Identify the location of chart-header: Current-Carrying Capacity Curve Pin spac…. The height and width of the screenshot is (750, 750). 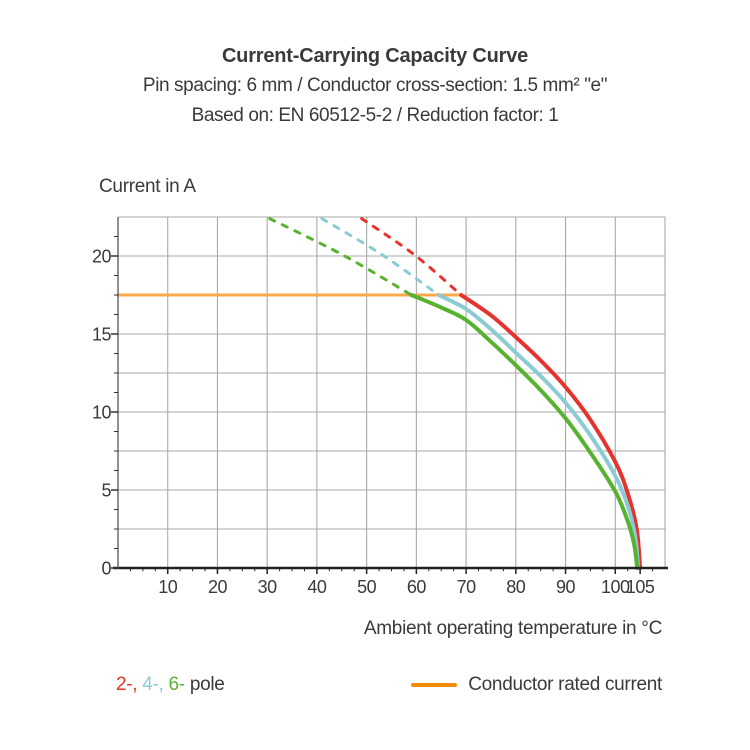
(375, 86).